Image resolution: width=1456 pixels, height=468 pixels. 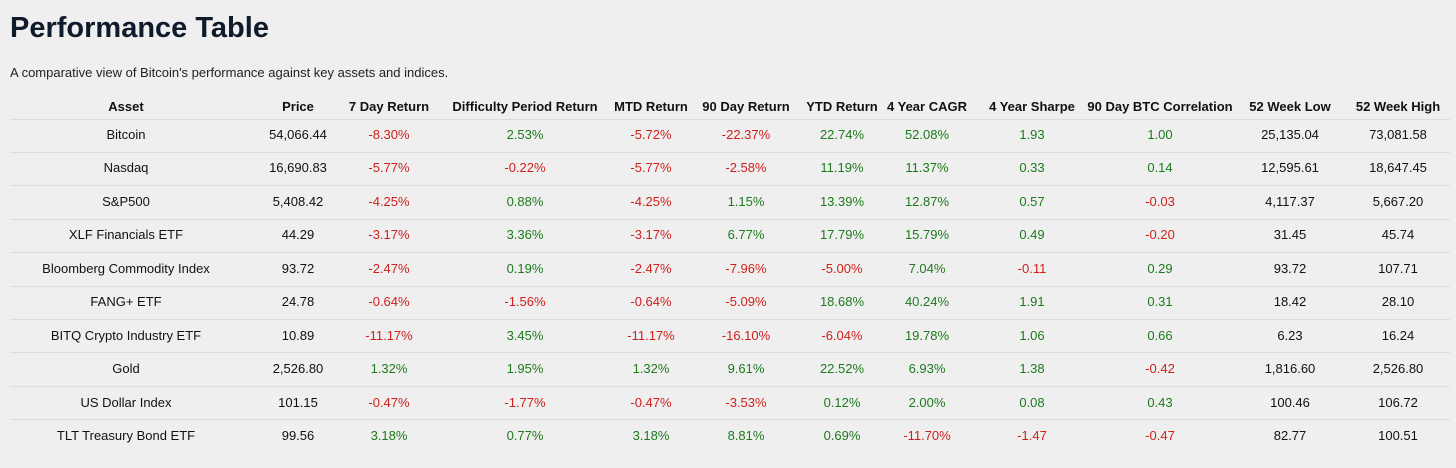 What do you see at coordinates (1160, 335) in the screenshot?
I see `table-cell: 0.66` at bounding box center [1160, 335].